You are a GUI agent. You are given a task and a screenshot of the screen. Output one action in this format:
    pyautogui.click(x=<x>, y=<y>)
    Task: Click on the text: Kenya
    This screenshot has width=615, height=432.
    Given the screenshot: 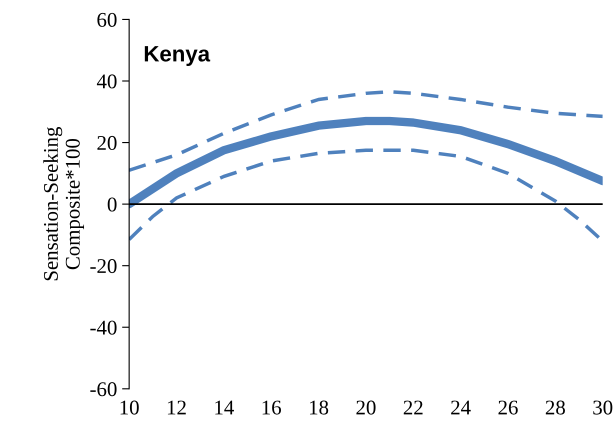 What is the action you would take?
    pyautogui.click(x=177, y=56)
    